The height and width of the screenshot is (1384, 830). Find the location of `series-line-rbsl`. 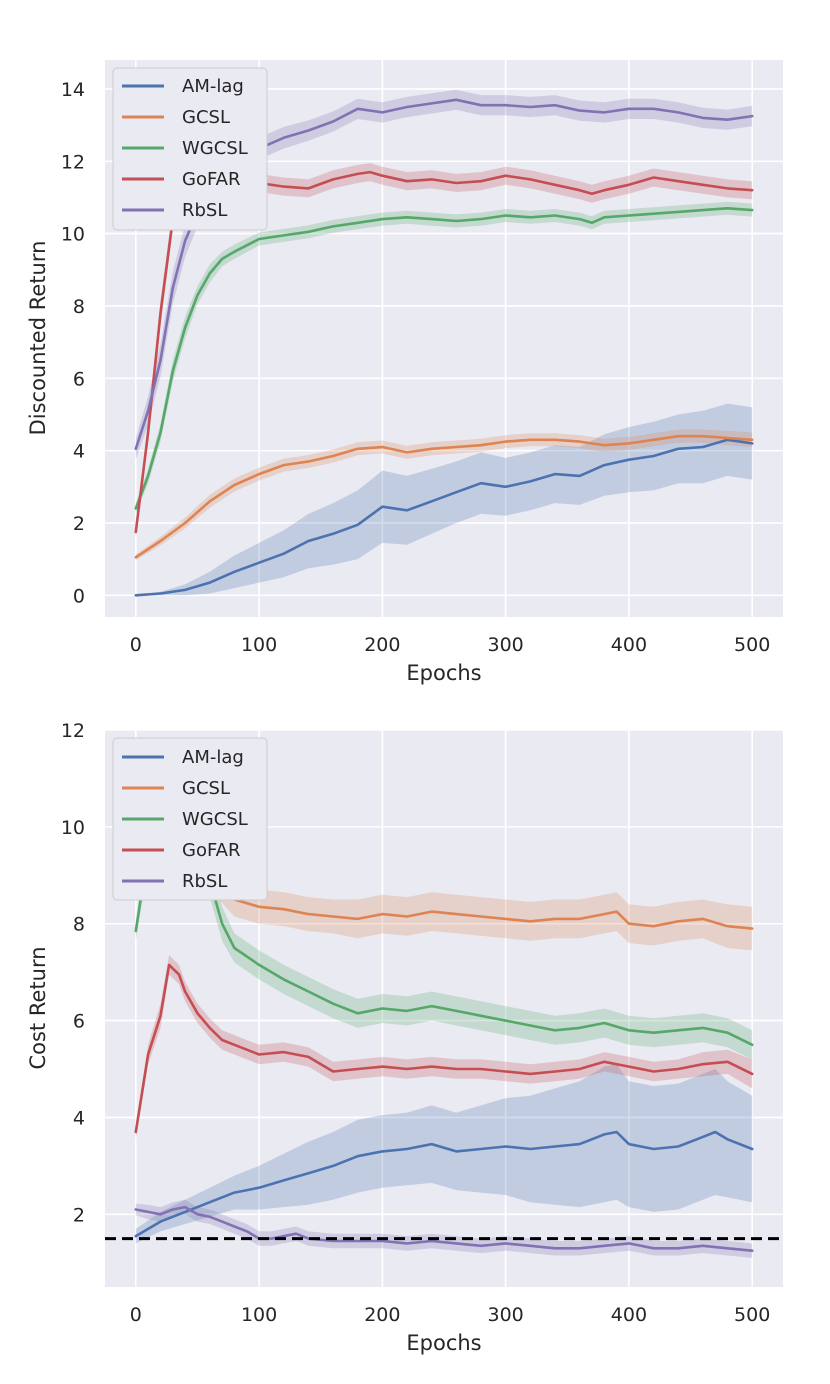

series-line-rbsl is located at coordinates (444, 1228).